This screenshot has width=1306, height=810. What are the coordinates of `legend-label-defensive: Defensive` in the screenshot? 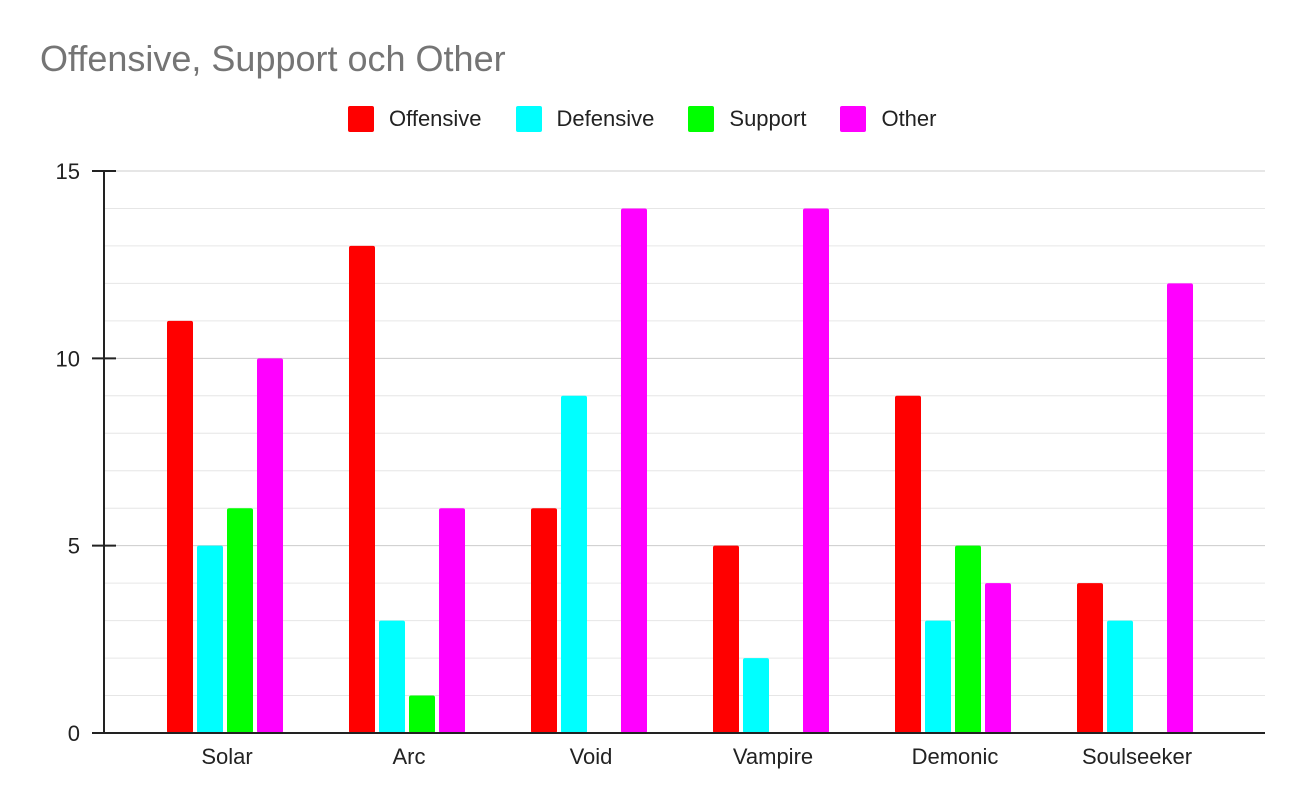 It's located at (605, 118).